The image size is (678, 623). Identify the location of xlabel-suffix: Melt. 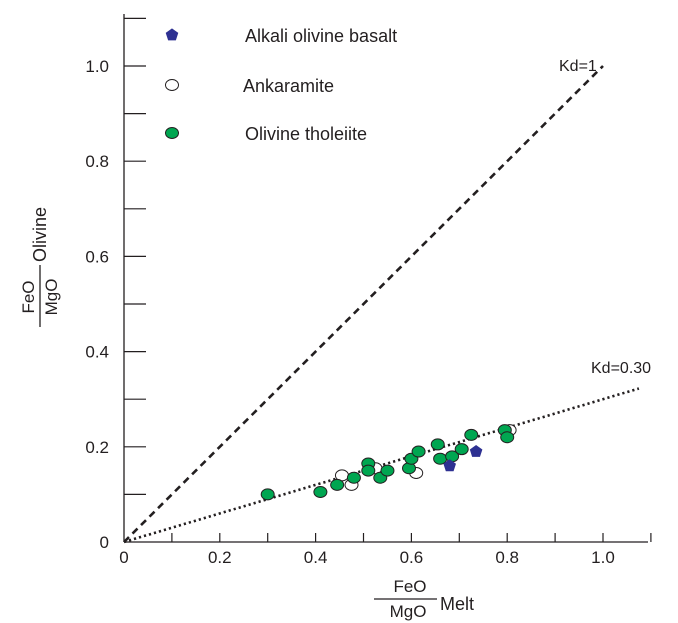
(457, 604).